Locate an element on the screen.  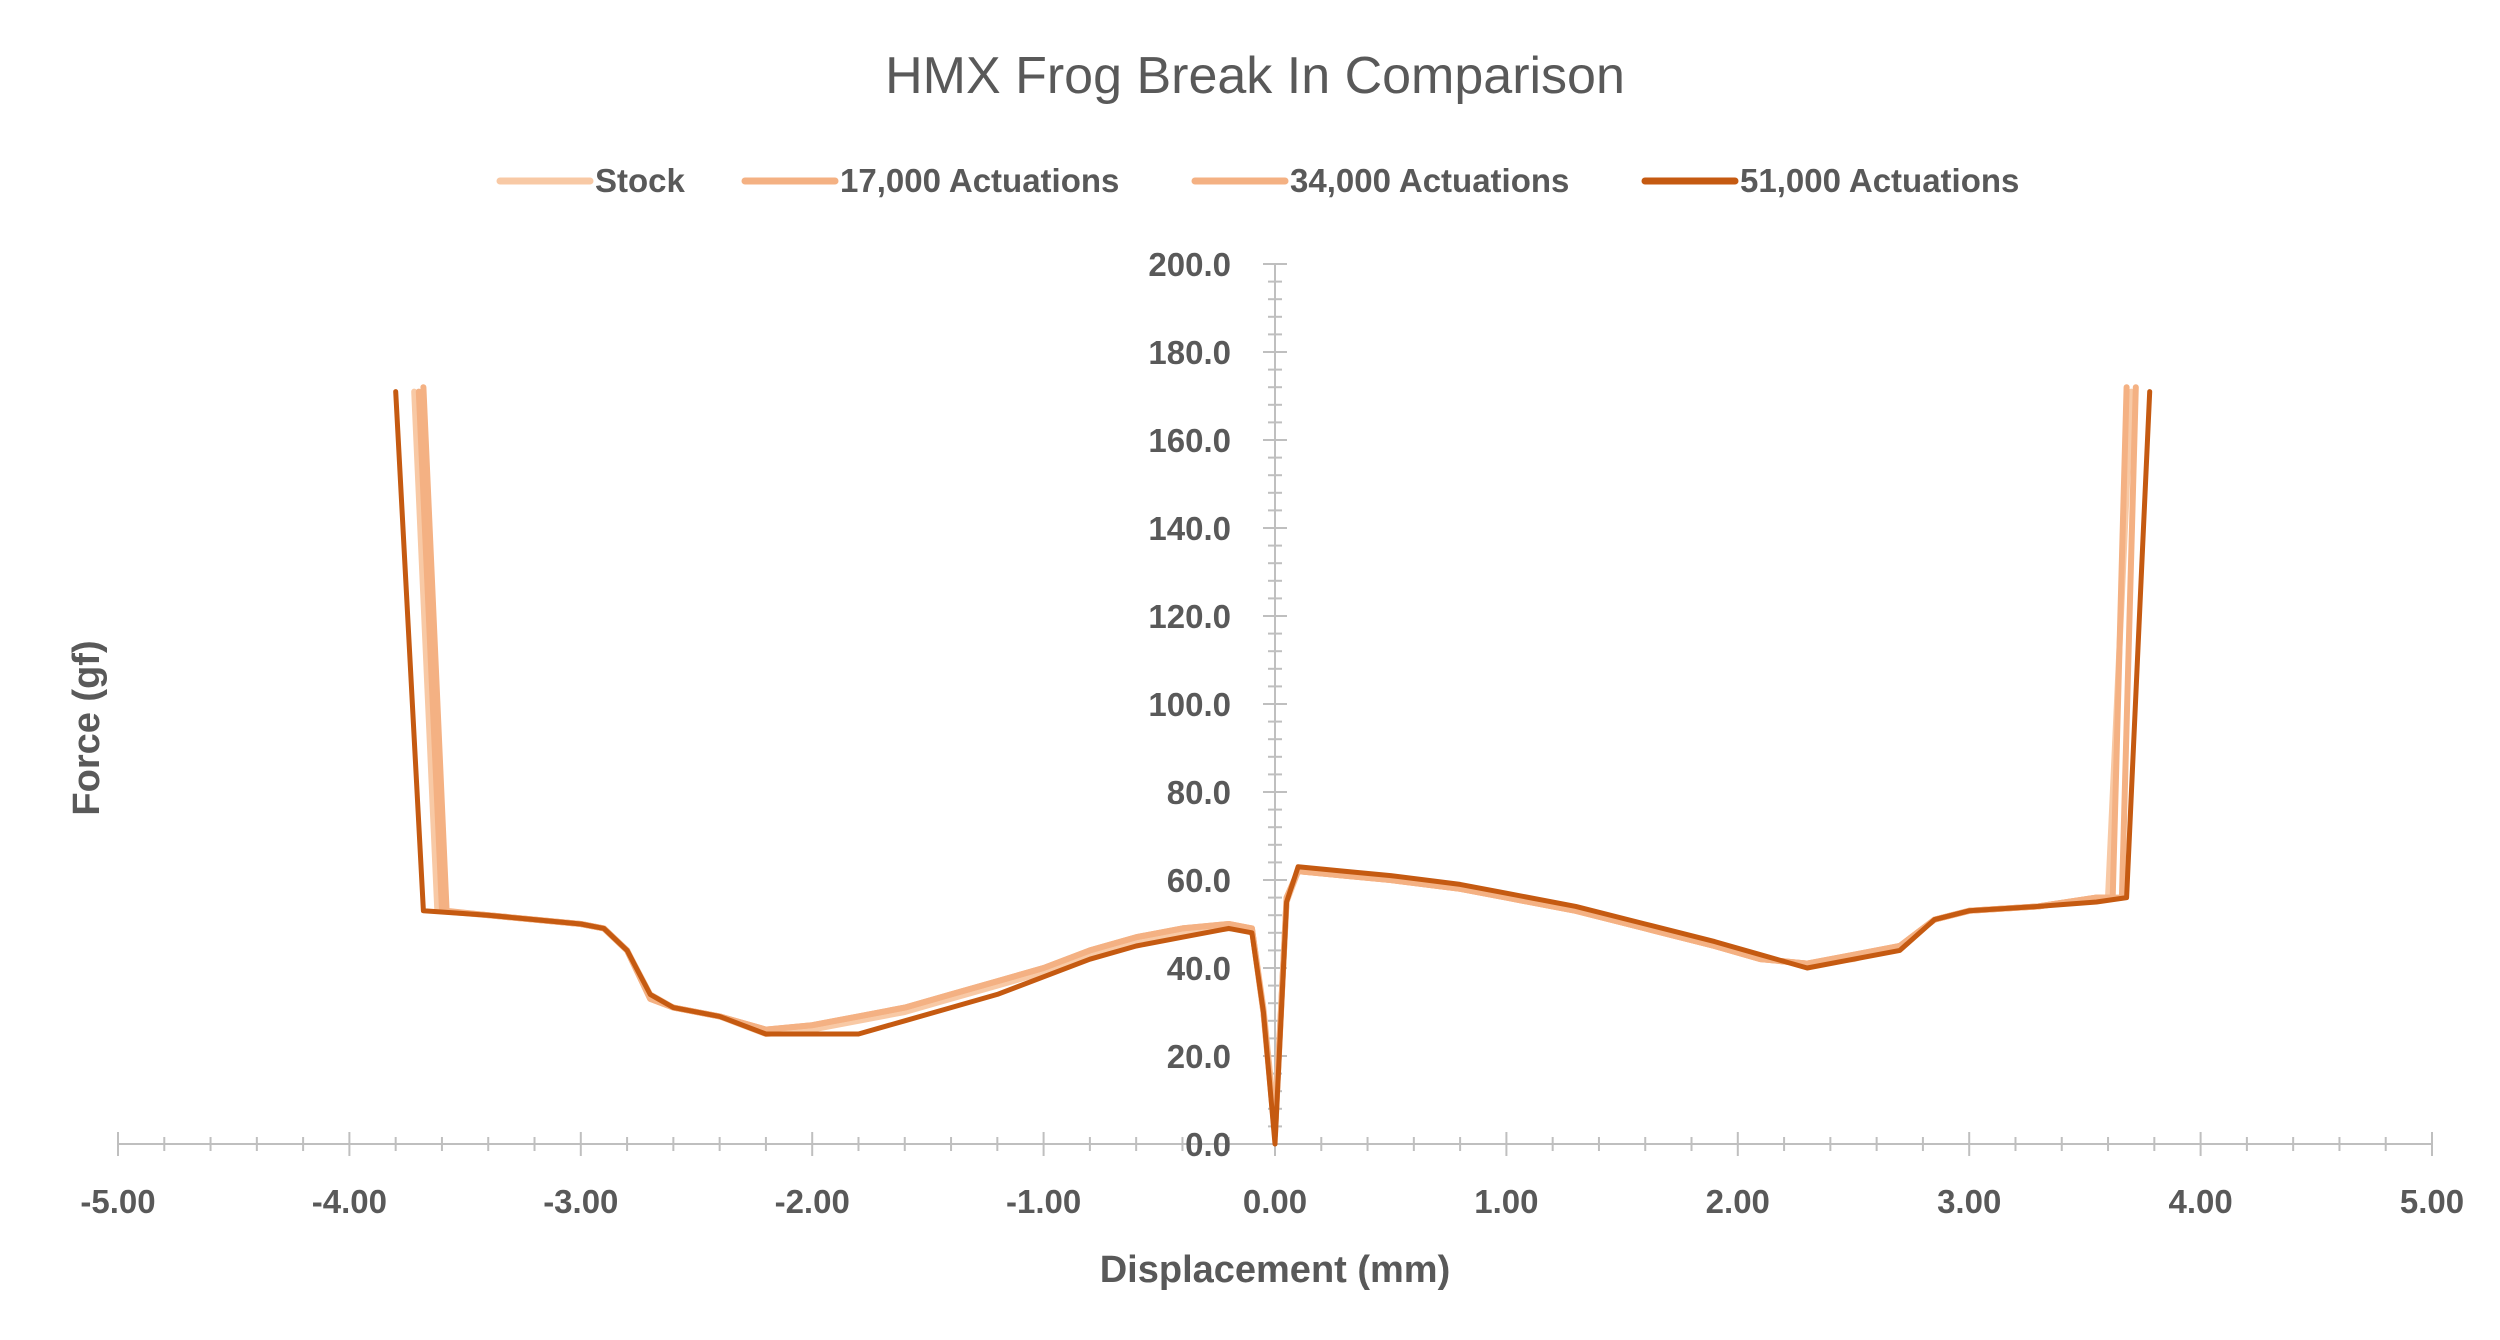
x-tick-label: 2.00 is located at coordinates (1738, 1201).